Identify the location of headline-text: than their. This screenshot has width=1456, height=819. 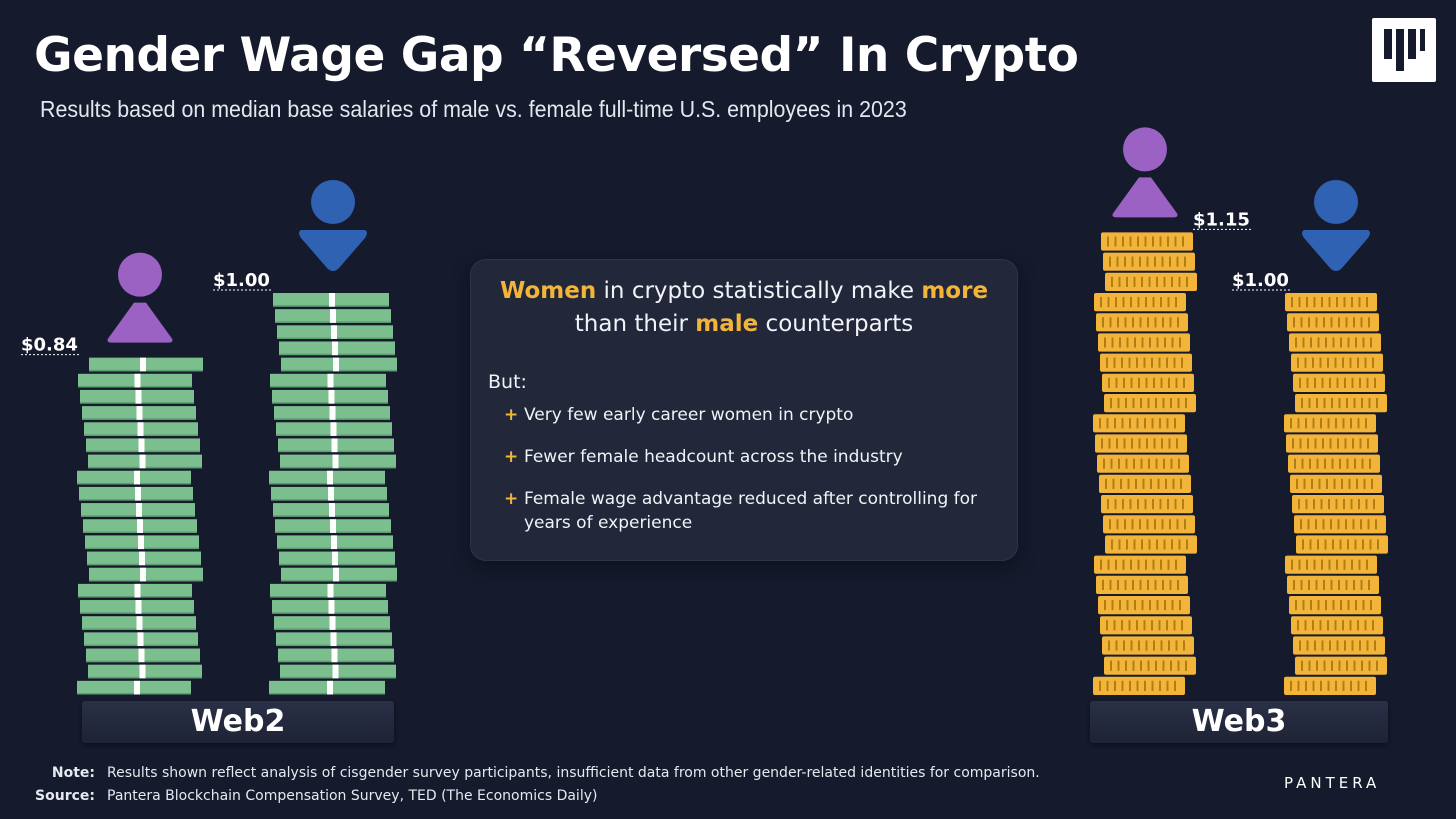
(635, 324).